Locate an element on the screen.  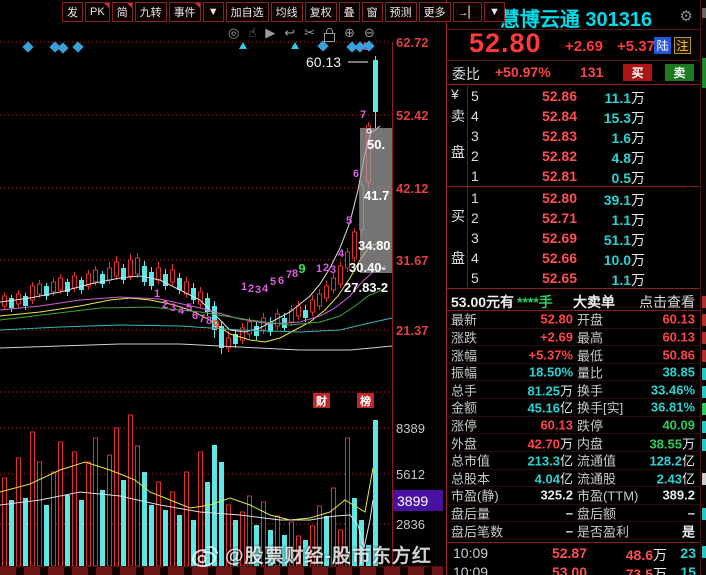
zoom-out-icon: ⊖ is located at coordinates (369, 32).